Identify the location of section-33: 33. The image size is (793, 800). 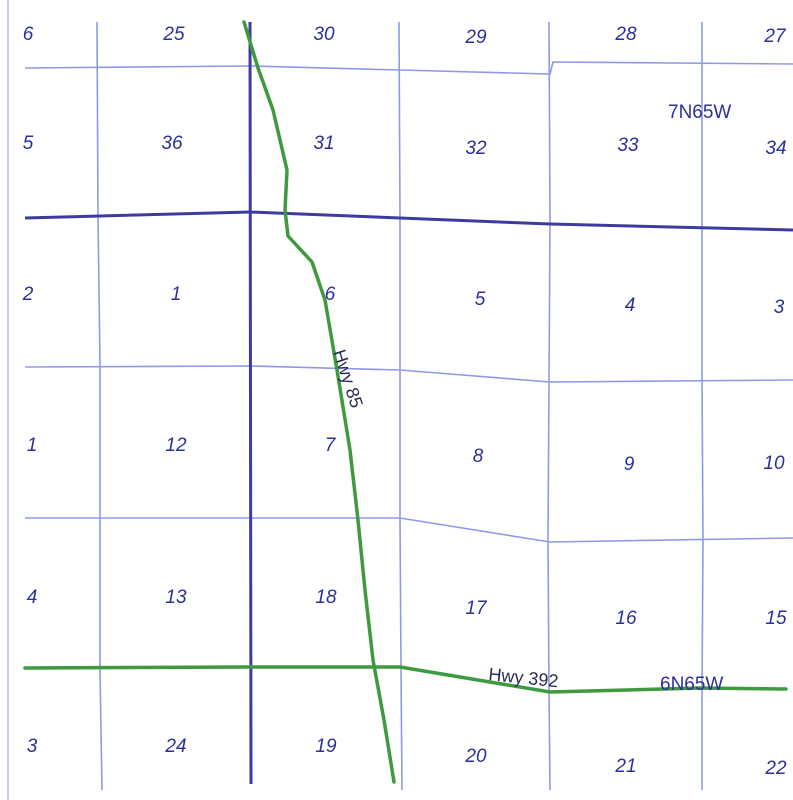
(628, 145).